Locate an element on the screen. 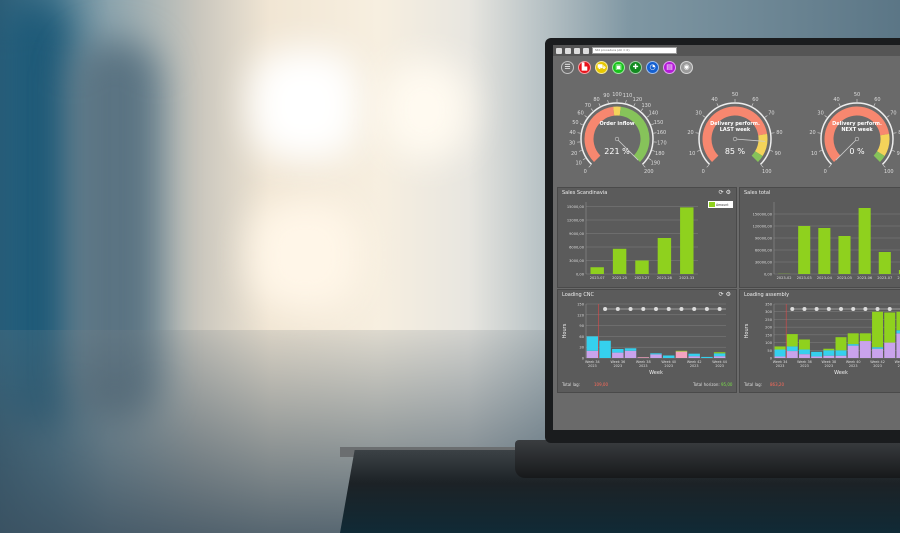 Image resolution: width=900 pixels, height=533 pixels. y-tick-label: 30000,00 is located at coordinates (764, 263).